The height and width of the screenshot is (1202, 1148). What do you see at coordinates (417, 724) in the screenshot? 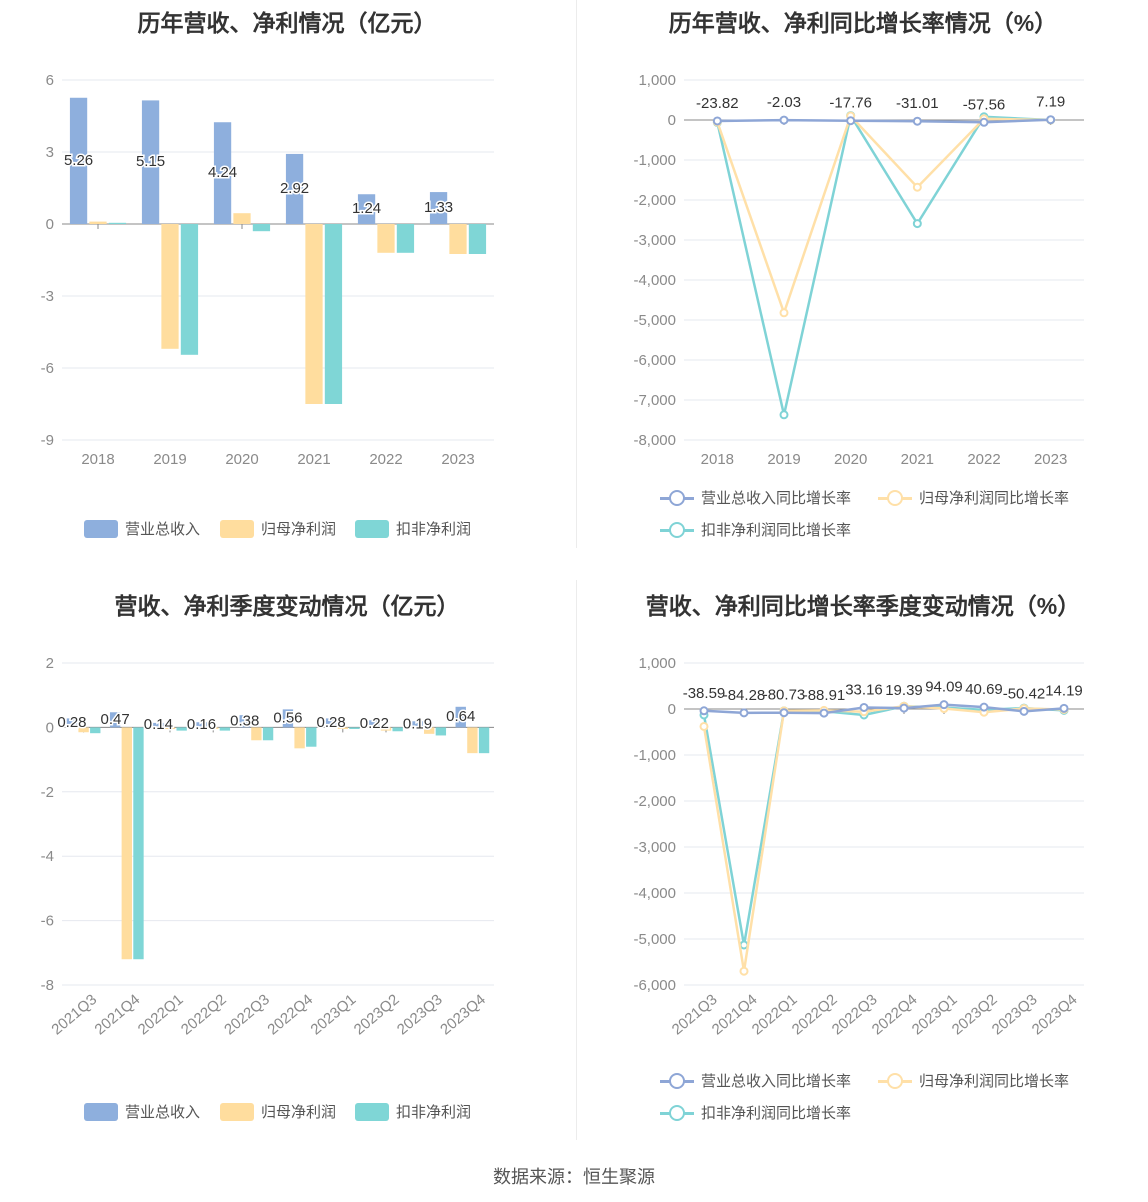
I see `bar-series-0-2023Q3` at bounding box center [417, 724].